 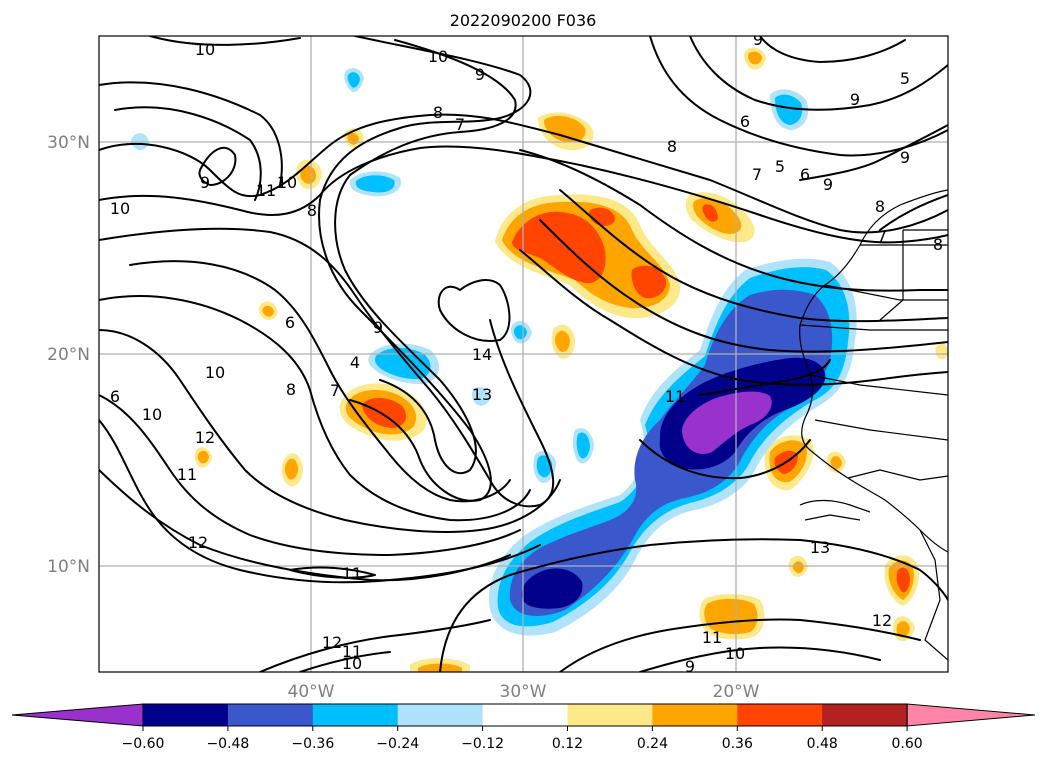 I want to click on lon-label-30w: 30°W, so click(x=523, y=692).